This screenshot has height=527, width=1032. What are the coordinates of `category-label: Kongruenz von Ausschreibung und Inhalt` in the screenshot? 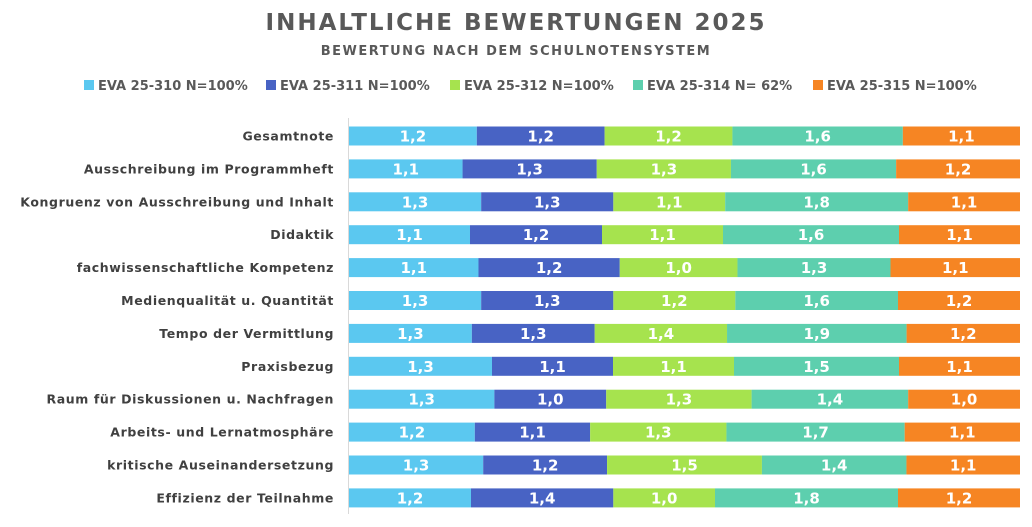 It's located at (177, 201).